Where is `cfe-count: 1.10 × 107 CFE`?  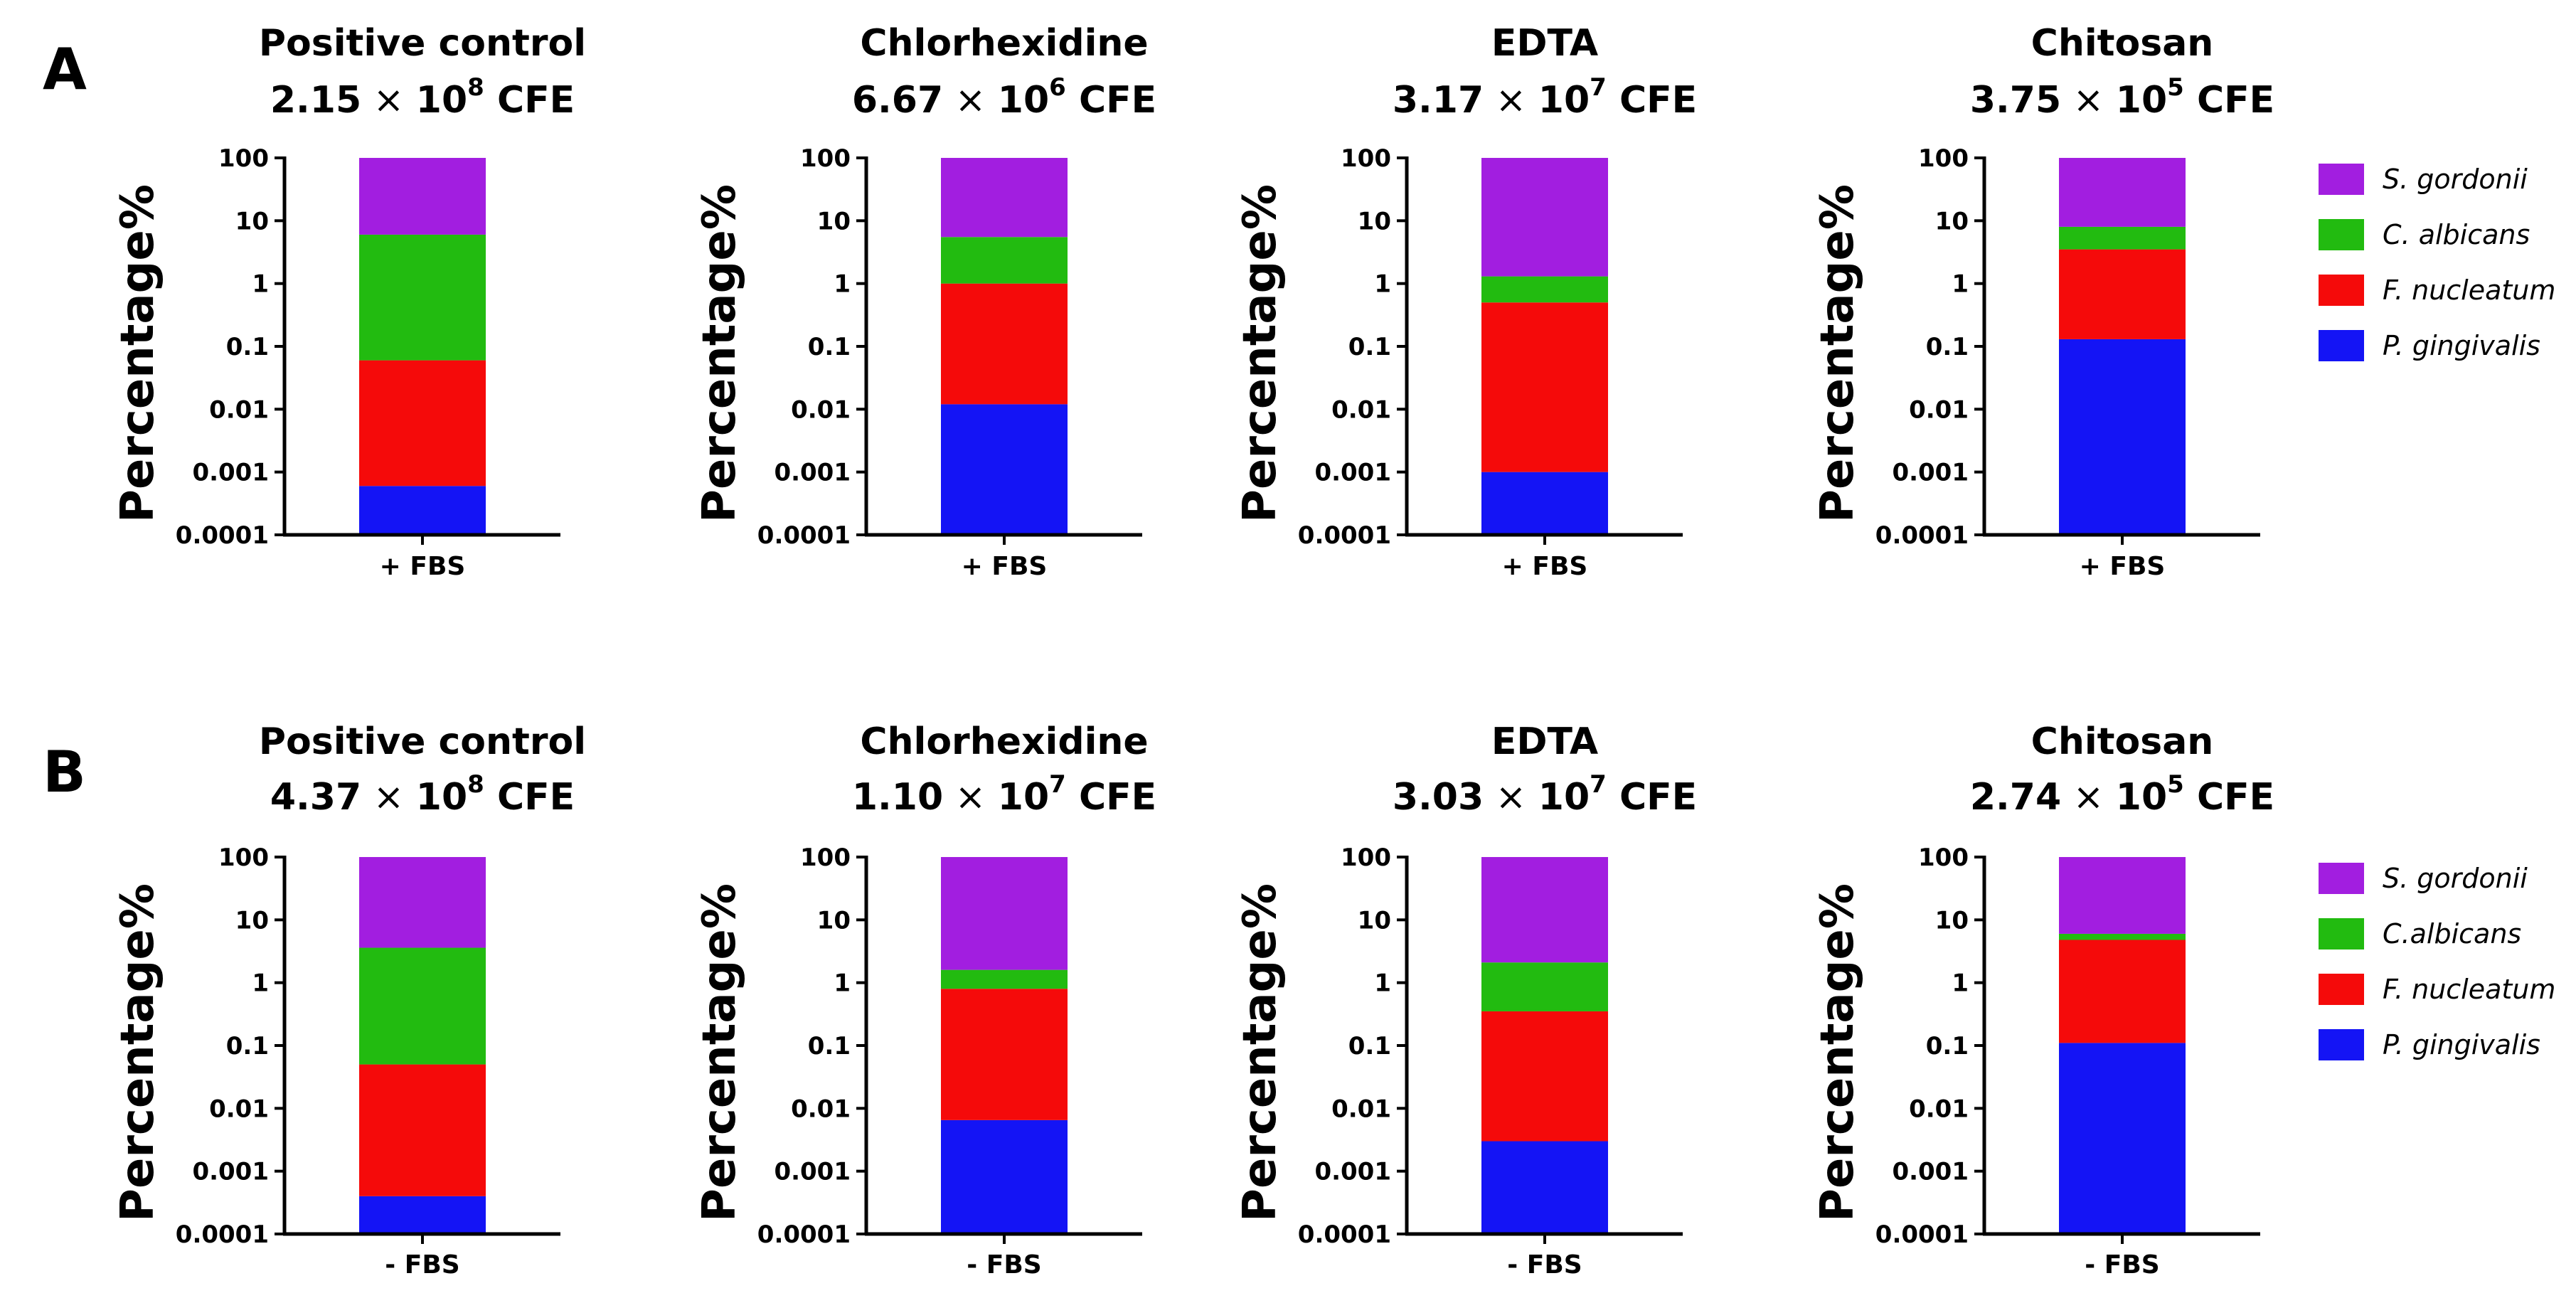
cfe-count: 1.10 × 107 CFE is located at coordinates (1004, 795).